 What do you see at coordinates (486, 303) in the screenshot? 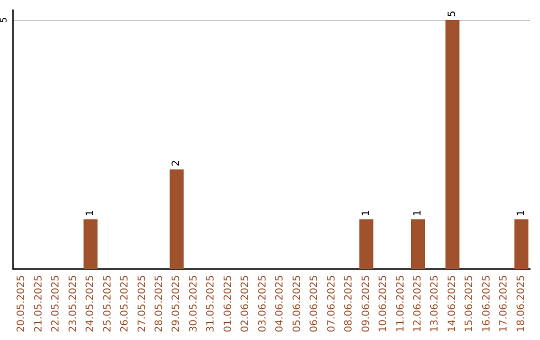
I see `x-tick-label: 16.06.2025` at bounding box center [486, 303].